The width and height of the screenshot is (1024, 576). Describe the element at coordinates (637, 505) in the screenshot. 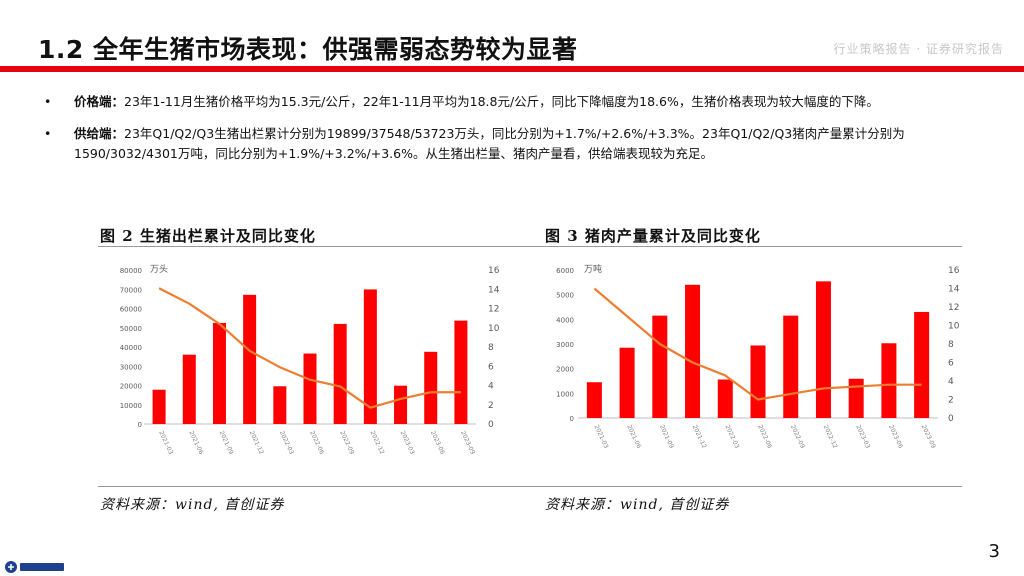

I see `figure-3-source: 资料来源：wind, 首创证券` at that location.